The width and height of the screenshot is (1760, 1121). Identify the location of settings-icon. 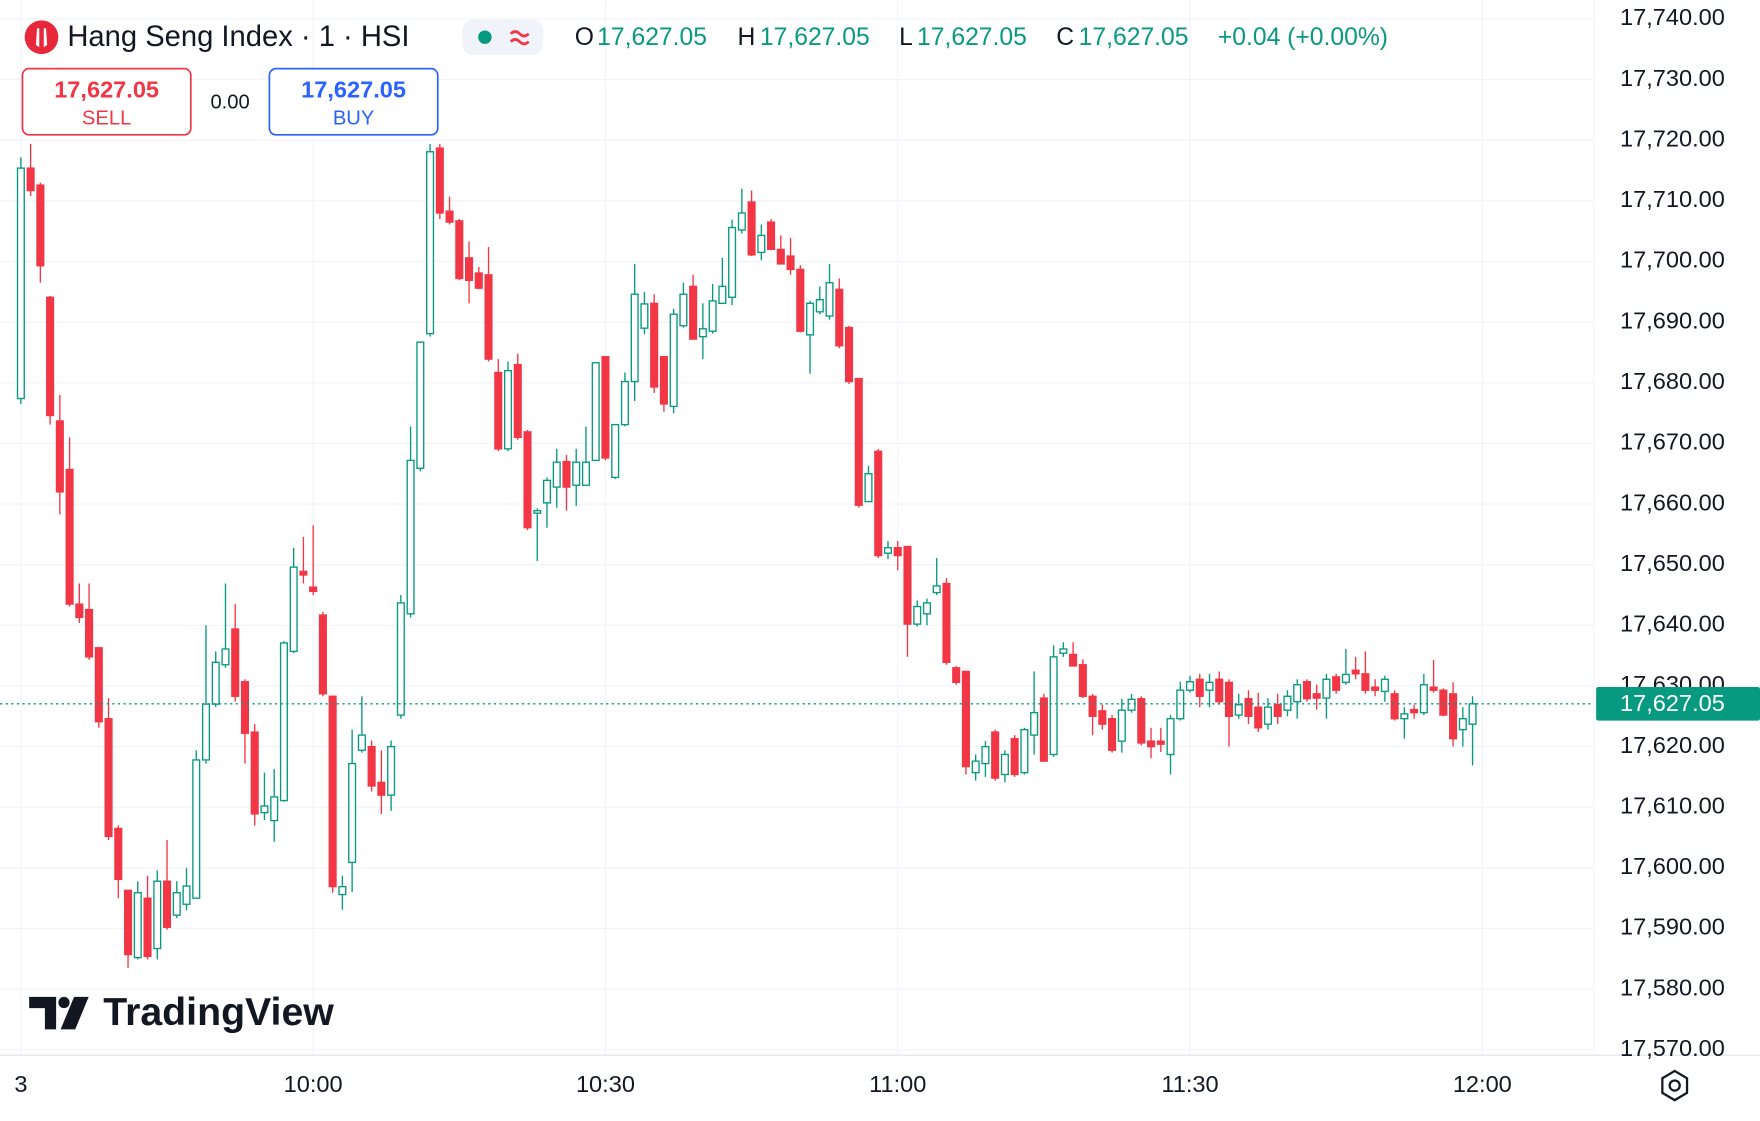
(1675, 1085).